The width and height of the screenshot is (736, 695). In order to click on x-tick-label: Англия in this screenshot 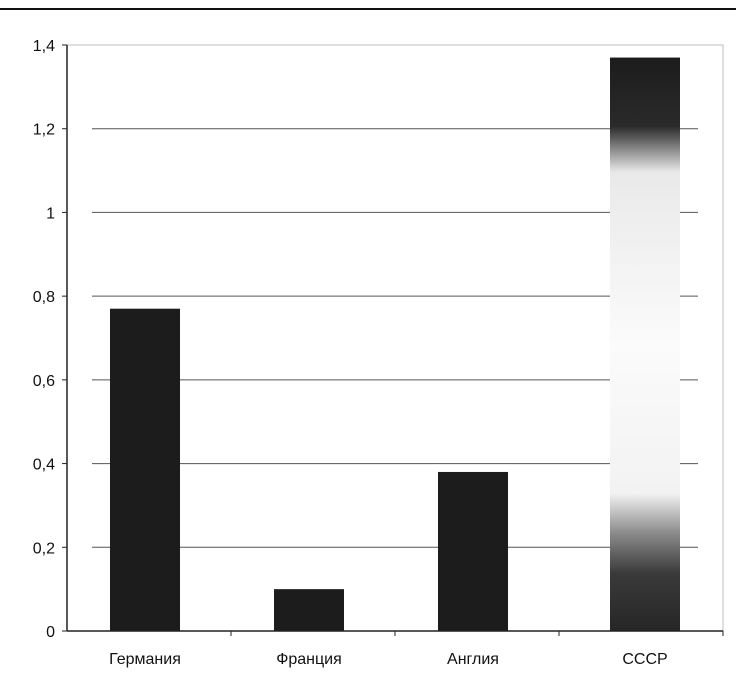, I will do `click(473, 659)`.